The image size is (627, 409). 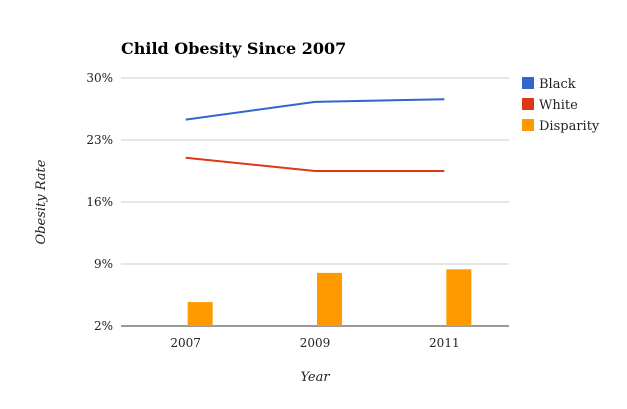 I want to click on y-tick-label: 30%, so click(x=99, y=78).